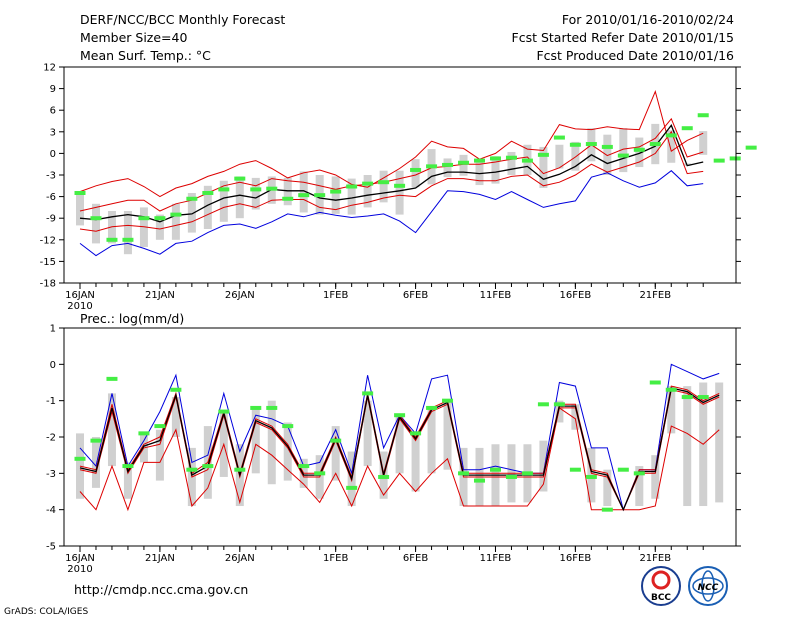 Image resolution: width=800 pixels, height=618 pixels. I want to click on ncc-logo-text: NCC, so click(708, 588).